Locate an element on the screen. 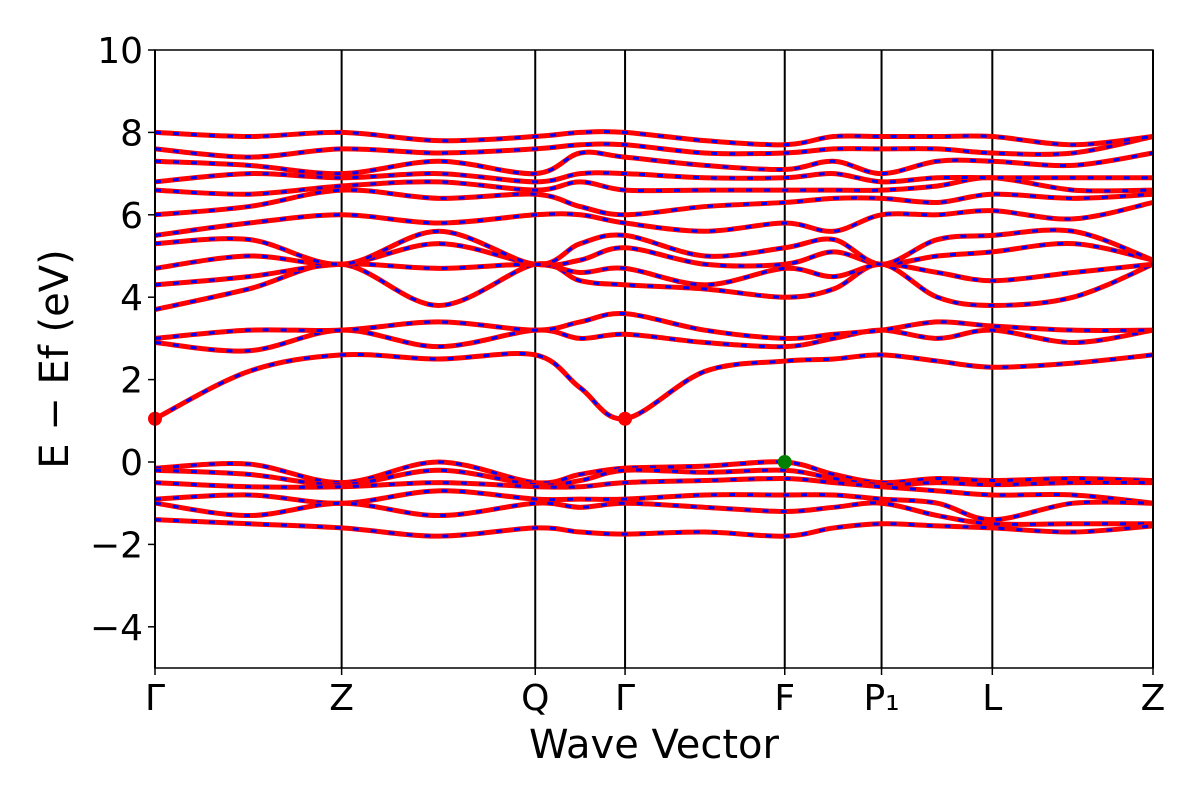 This screenshot has height=804, width=1200. x-tick-label: P₁ is located at coordinates (881, 698).